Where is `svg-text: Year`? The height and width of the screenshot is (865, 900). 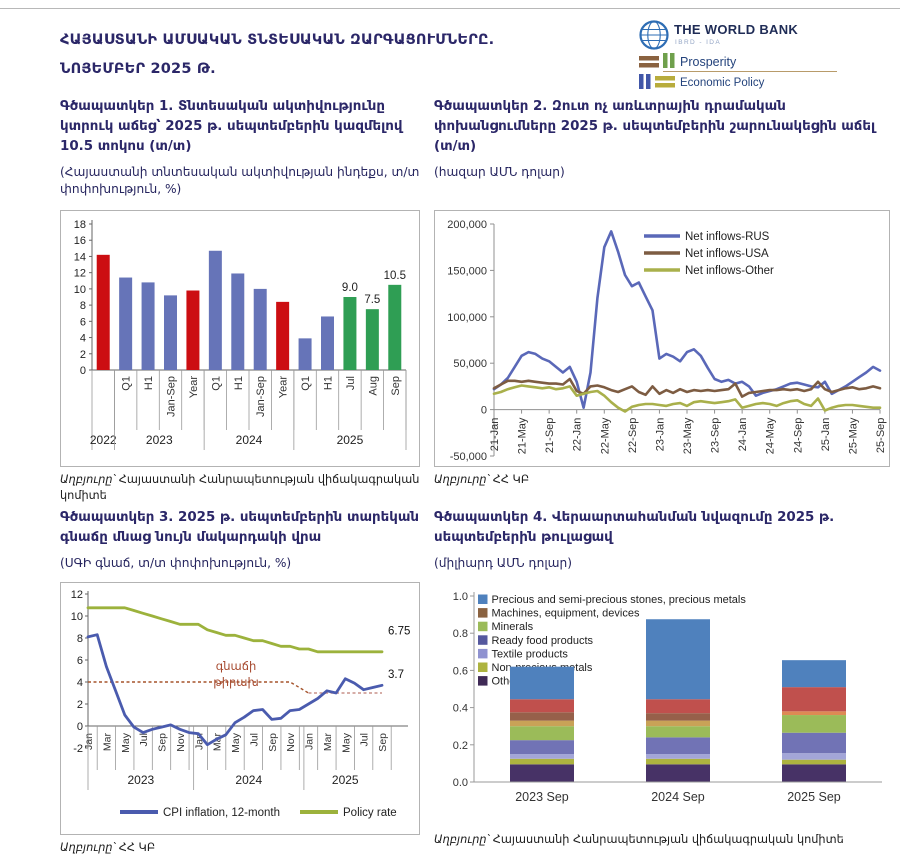 svg-text: Year is located at coordinates (284, 387).